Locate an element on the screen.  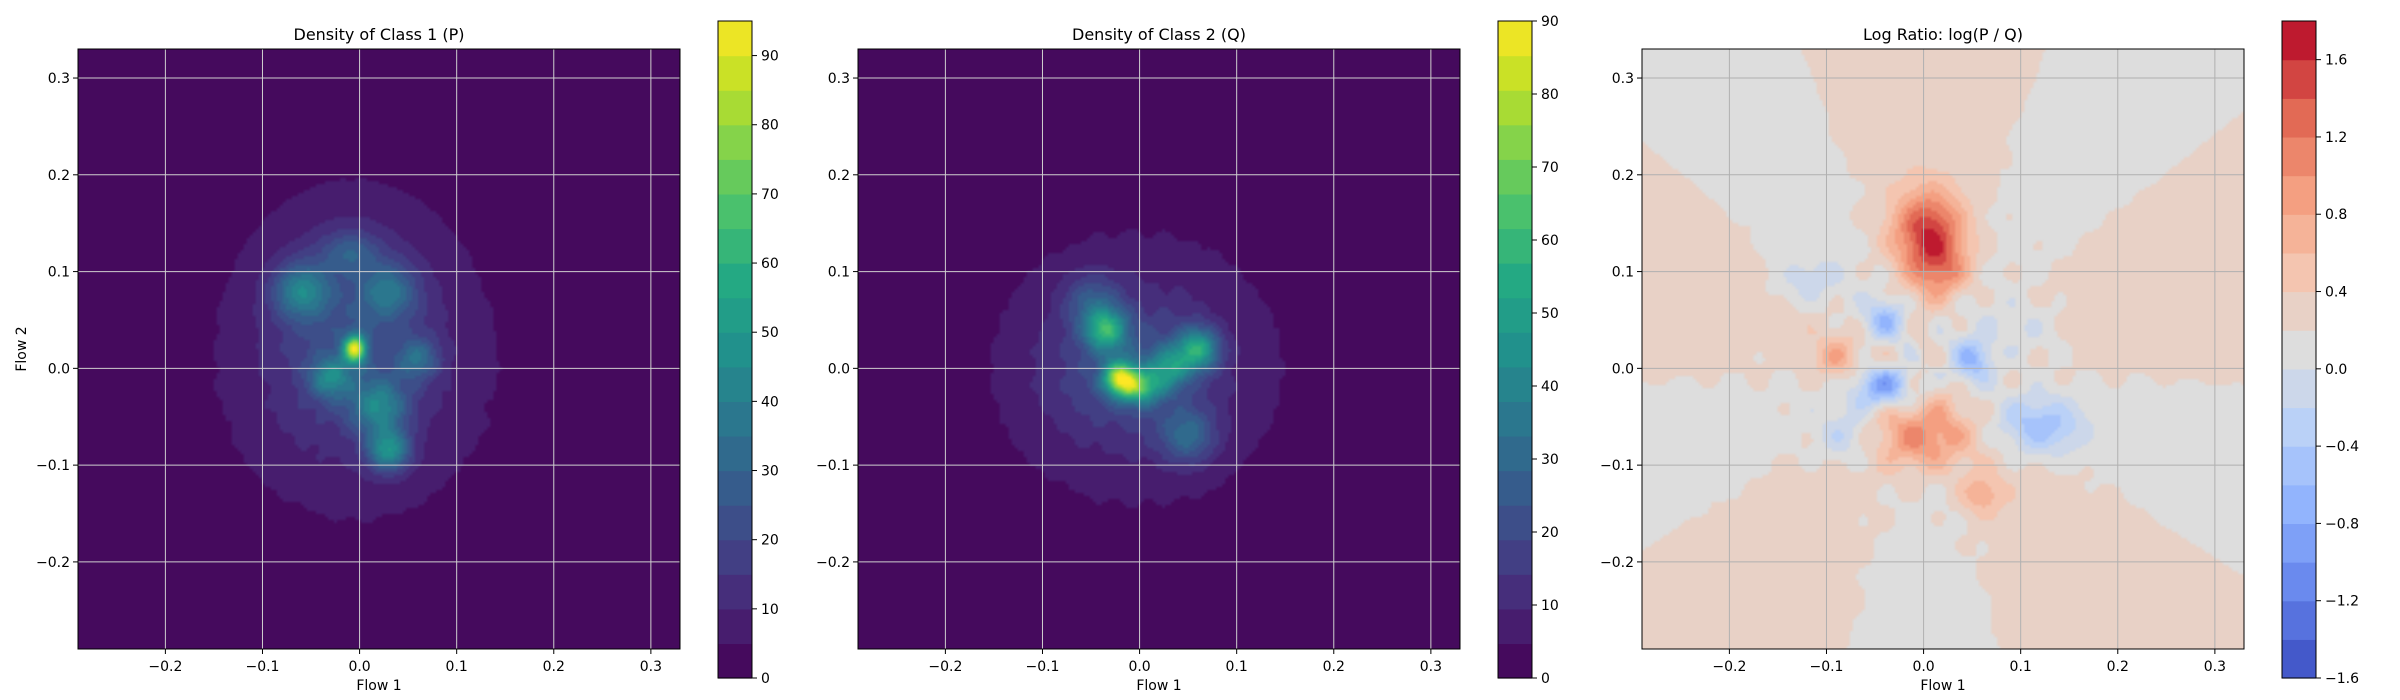
colorbar-tick-label: −1.2 is located at coordinates (2342, 602).